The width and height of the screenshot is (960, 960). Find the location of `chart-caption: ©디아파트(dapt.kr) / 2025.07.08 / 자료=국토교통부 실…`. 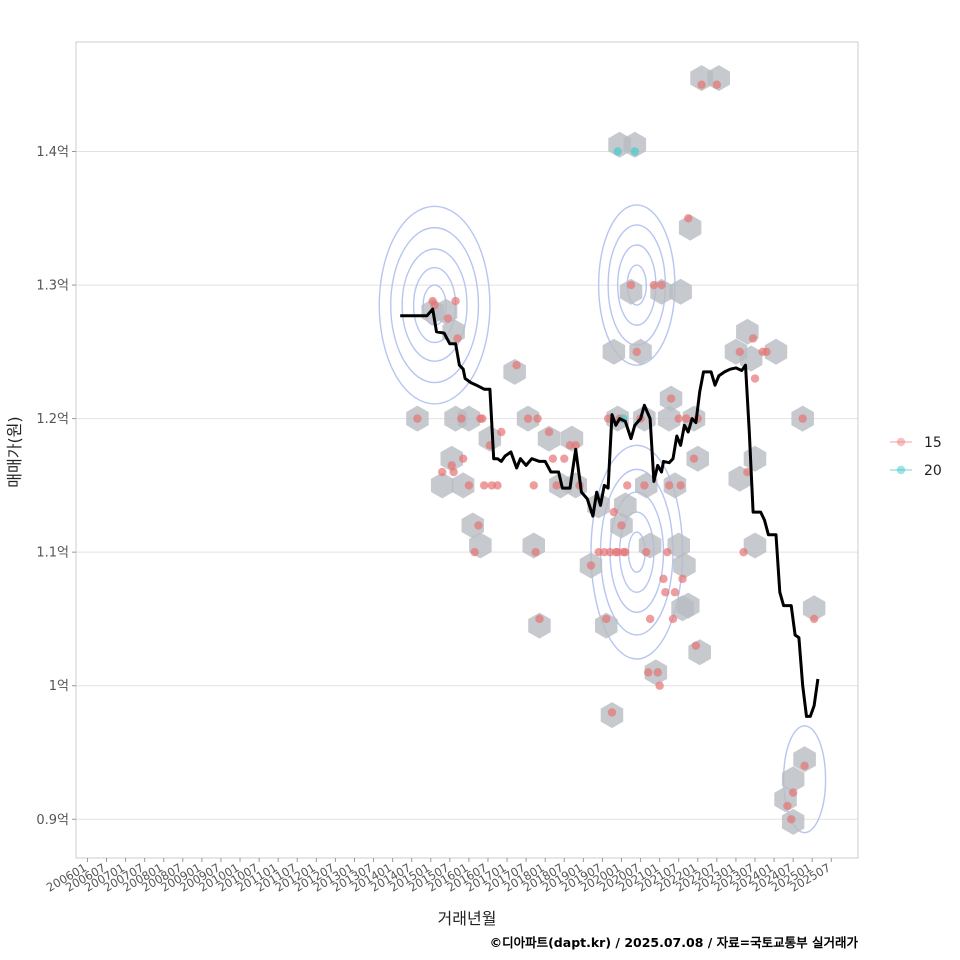

chart-caption: ©디아파트(dapt.kr) / 2025.07.08 / 자료=국토교통부 실… is located at coordinates (674, 942).